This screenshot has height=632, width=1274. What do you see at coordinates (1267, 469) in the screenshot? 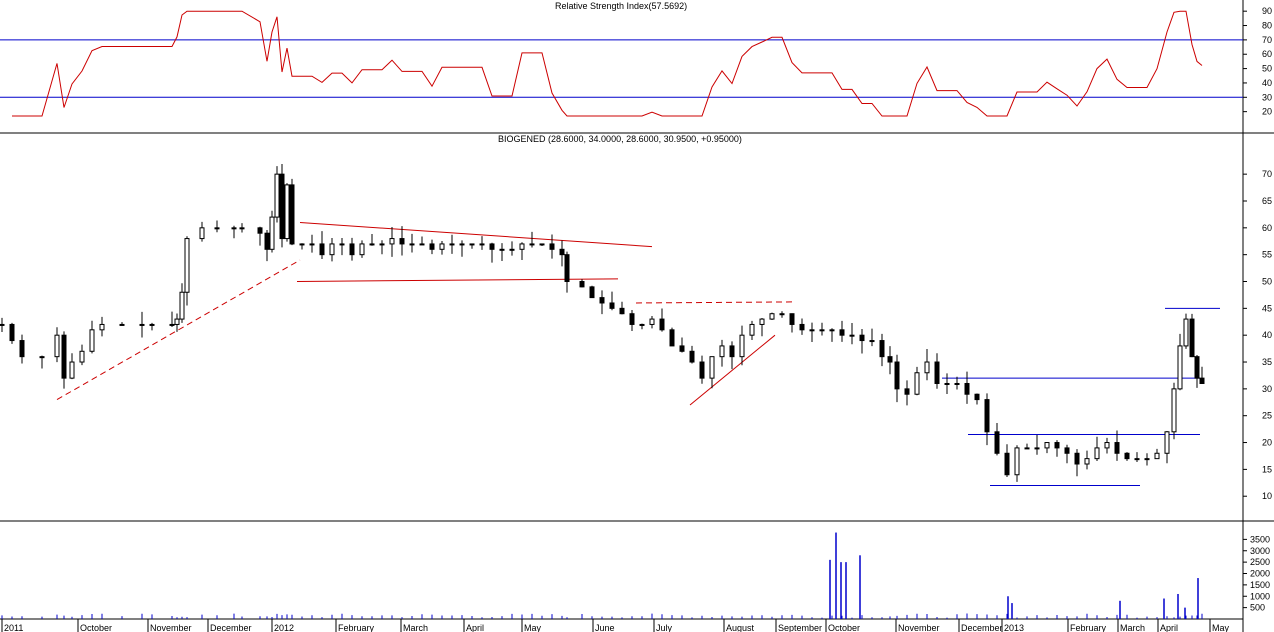
I see `price-tick-label: 15` at bounding box center [1267, 469].